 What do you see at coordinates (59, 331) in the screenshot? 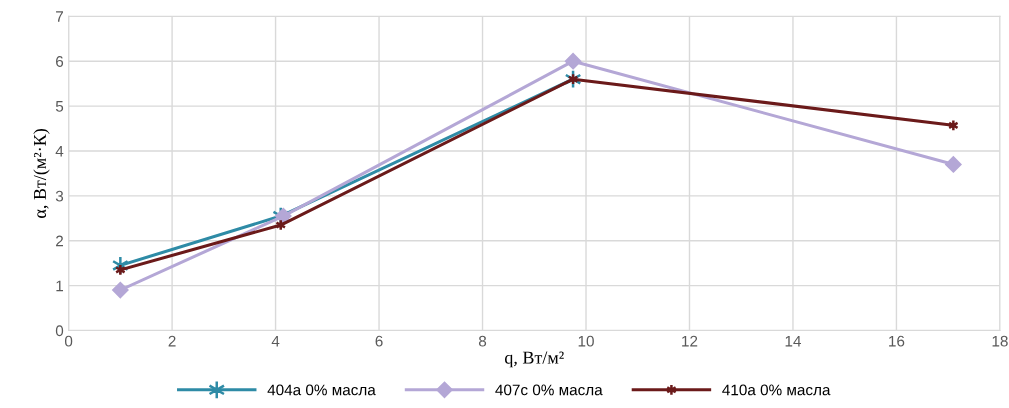
I see `y-tick-label: 0` at bounding box center [59, 331].